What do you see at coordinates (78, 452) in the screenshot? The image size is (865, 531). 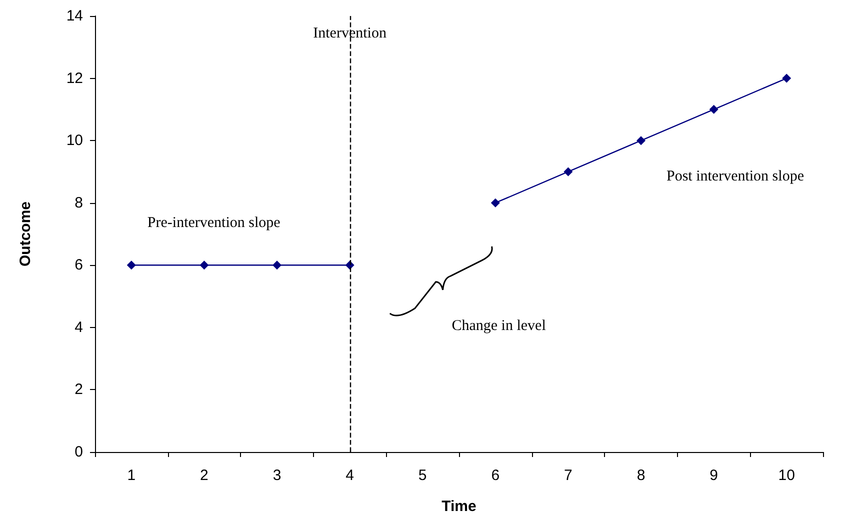 I see `y-tick-label: 0` at bounding box center [78, 452].